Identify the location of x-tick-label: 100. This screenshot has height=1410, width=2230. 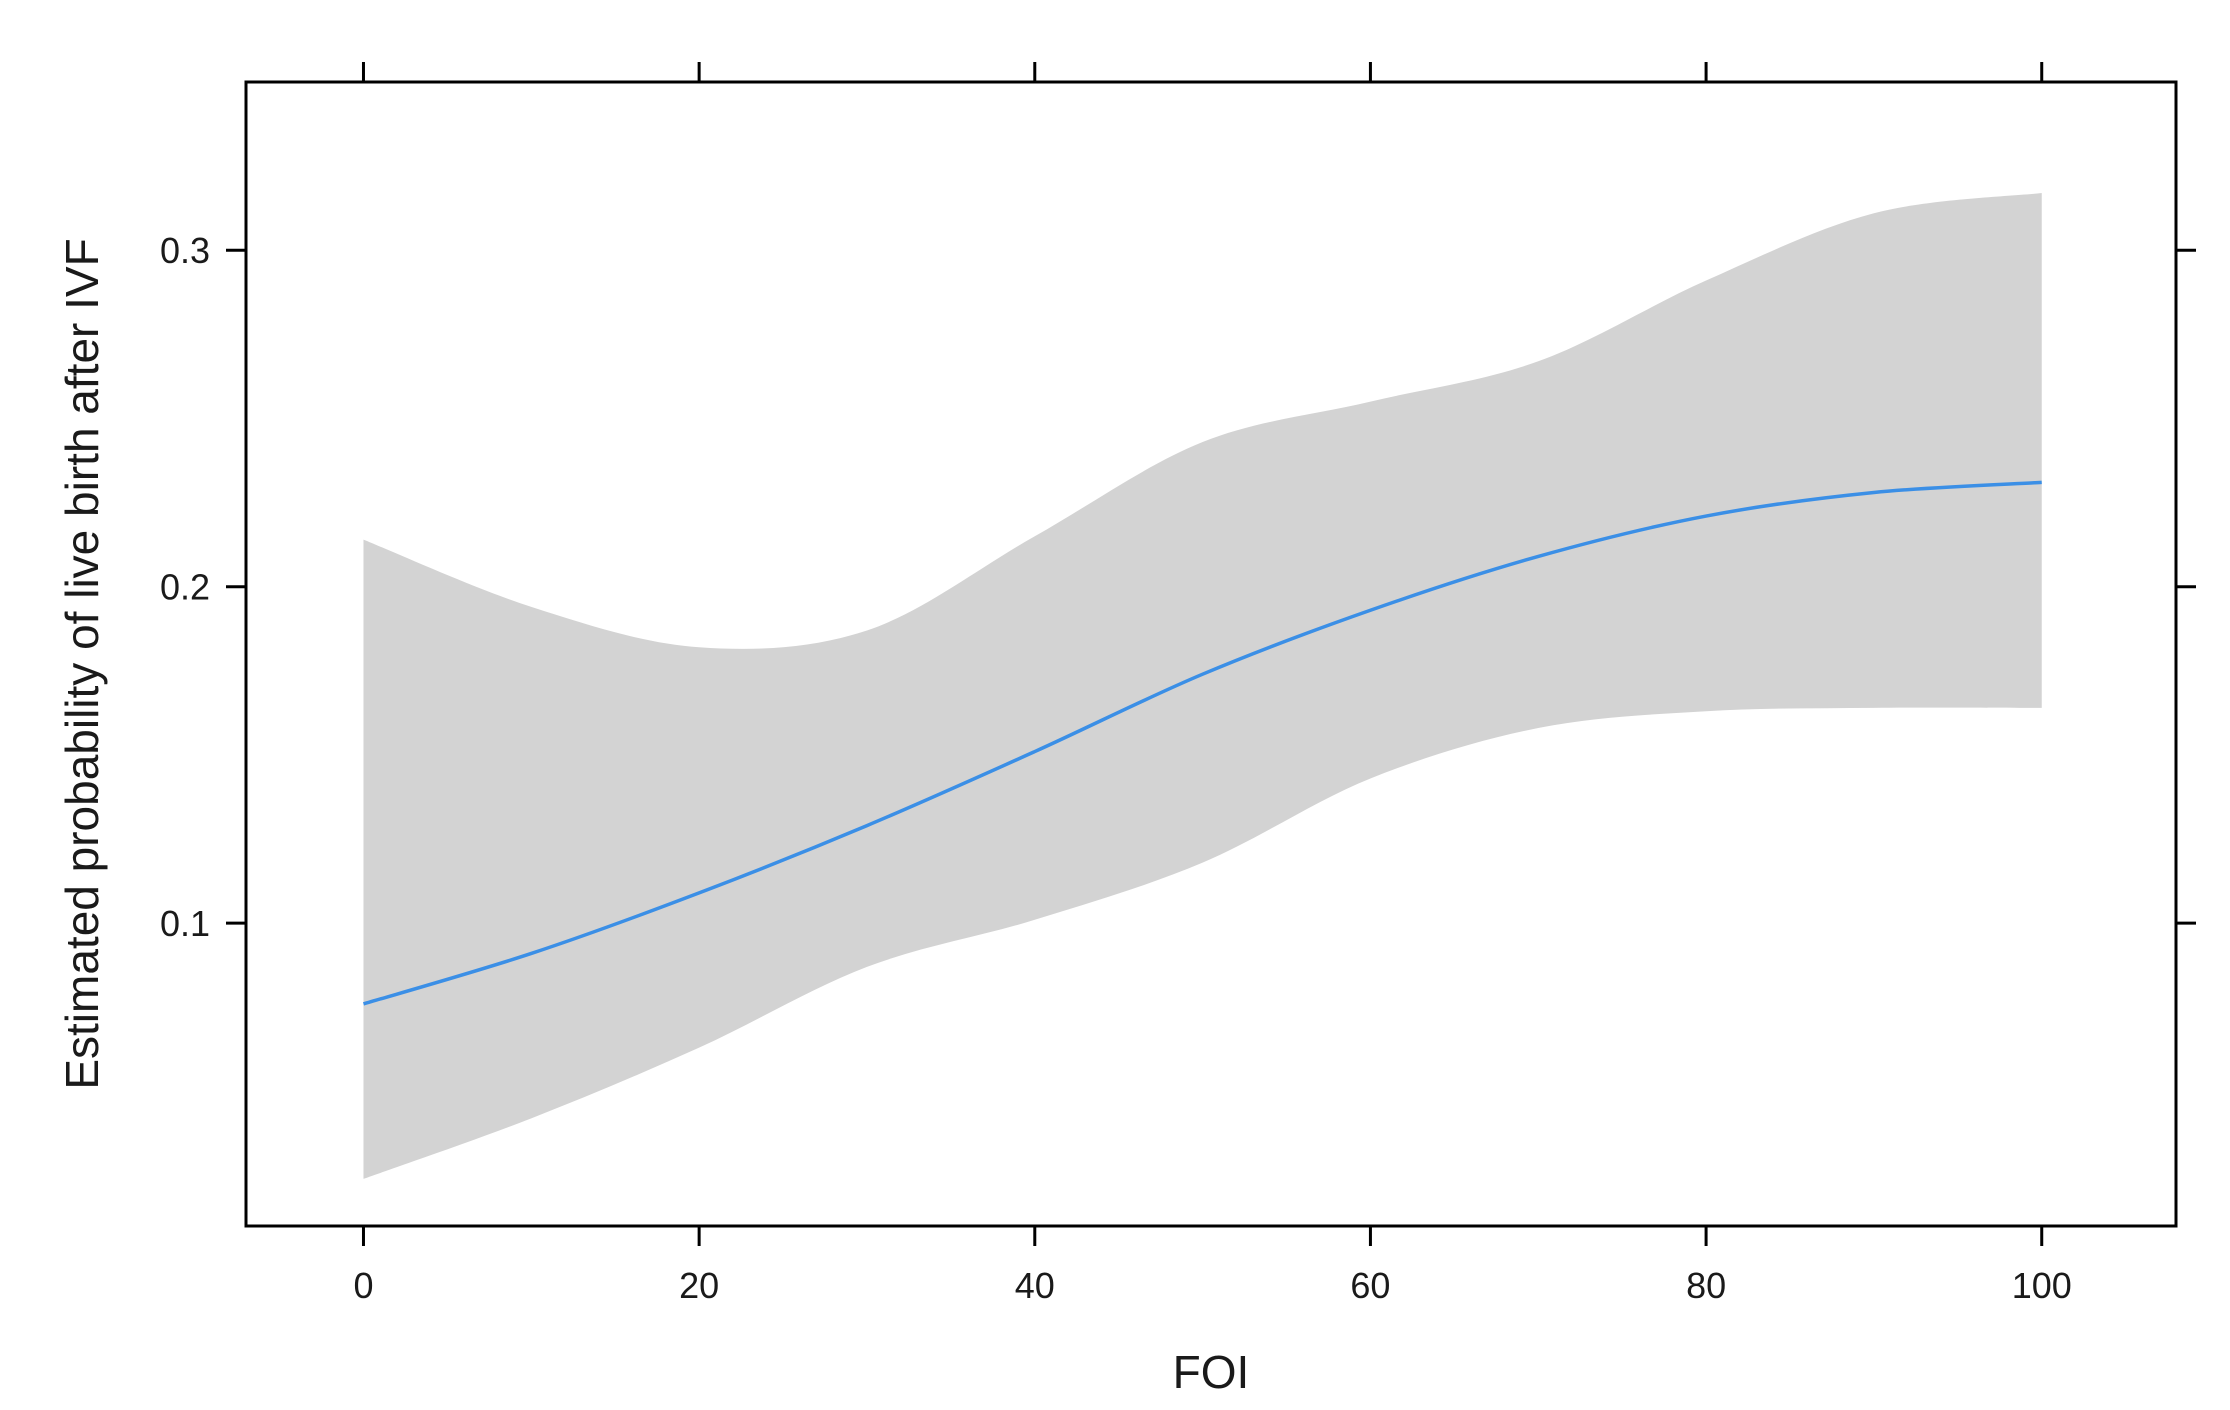
(2042, 1285).